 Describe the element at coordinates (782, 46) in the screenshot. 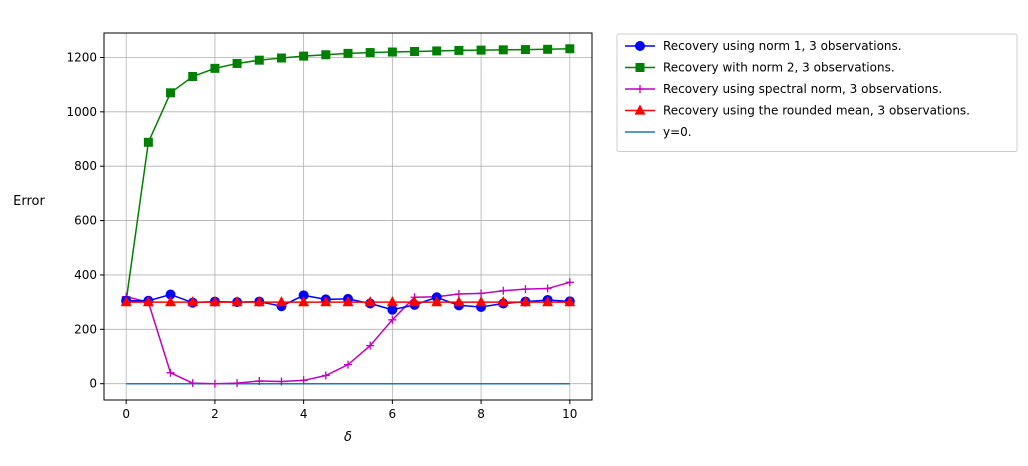

I see `legend-label: Recovery using norm 1, 3 observations.` at that location.